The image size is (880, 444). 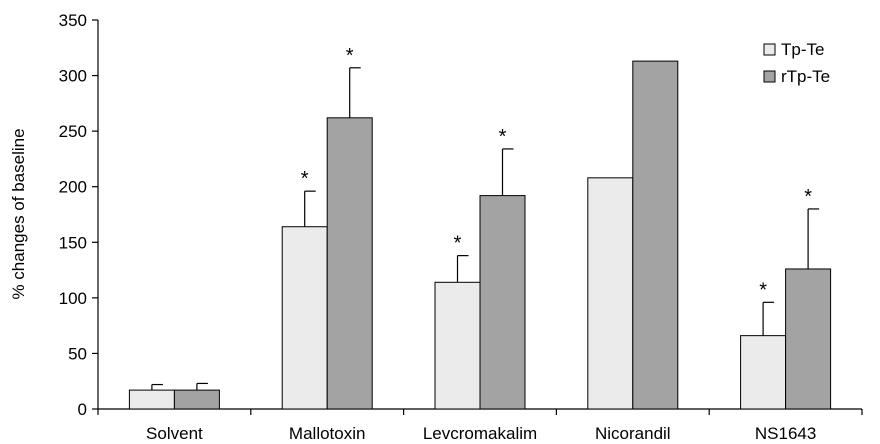 What do you see at coordinates (151, 399) in the screenshot?
I see `bar-tp-te-solvent` at bounding box center [151, 399].